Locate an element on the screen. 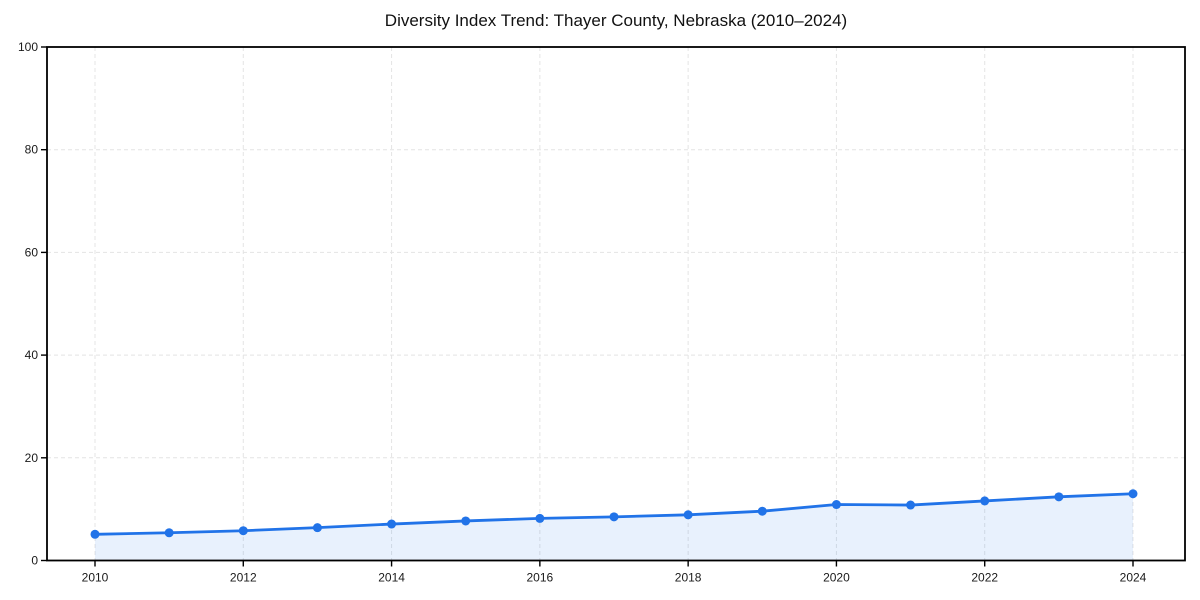 The image size is (1200, 600). y-tick-label: 20 is located at coordinates (32, 458).